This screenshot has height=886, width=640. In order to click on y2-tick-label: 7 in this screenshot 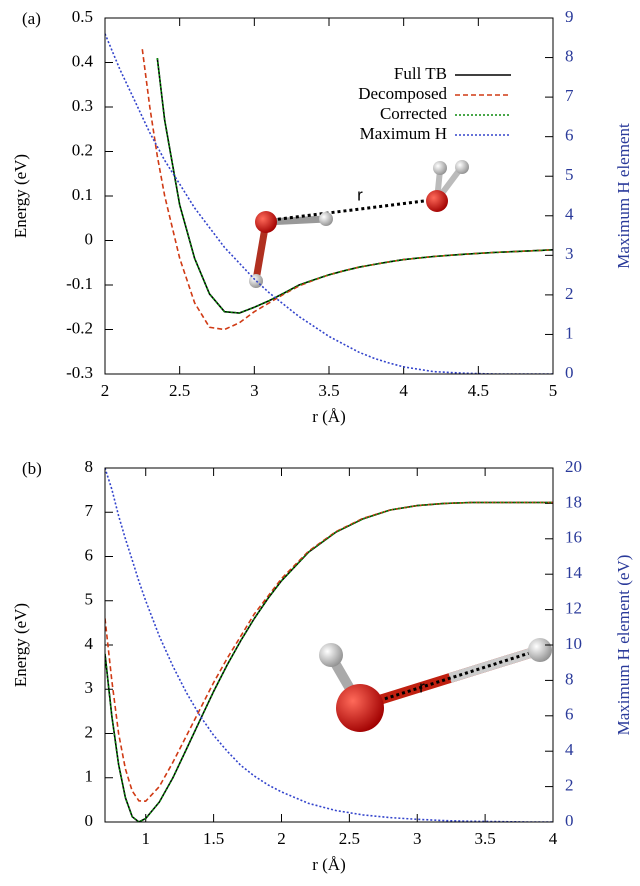, I will do `click(569, 95)`.